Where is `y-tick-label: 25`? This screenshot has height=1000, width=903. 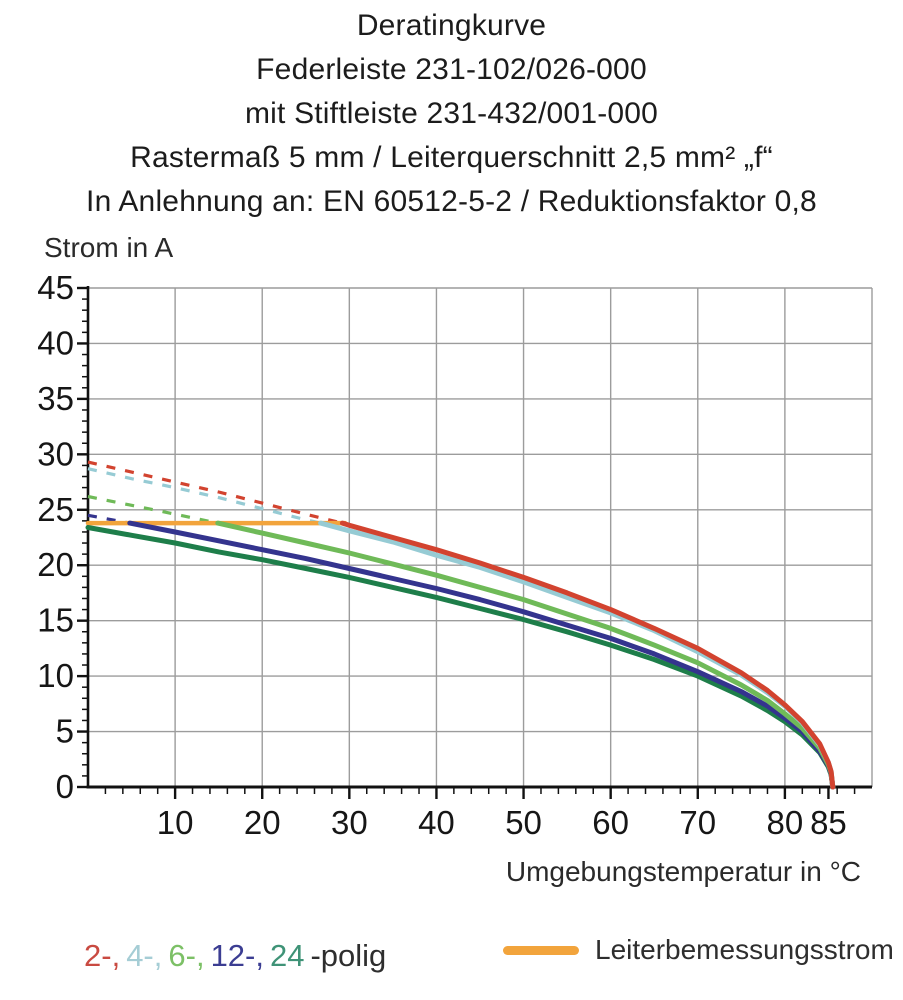 y-tick-label: 25 is located at coordinates (55, 509).